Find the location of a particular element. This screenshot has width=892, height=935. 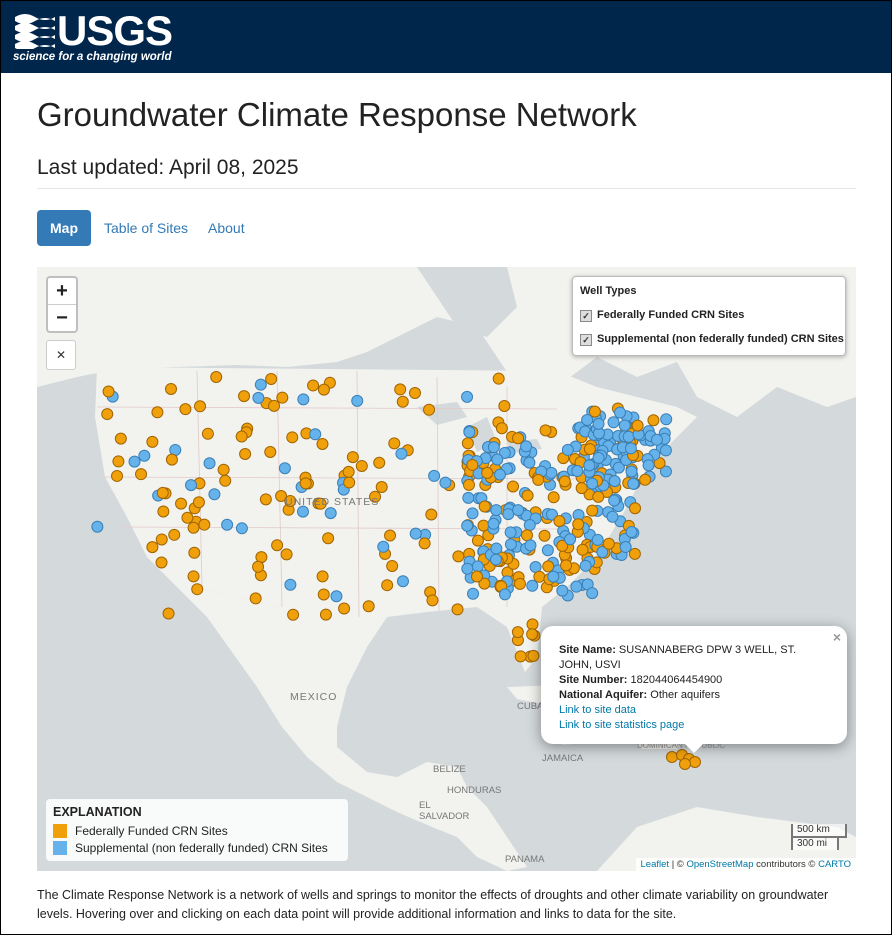

checkbox-federal: ✓ is located at coordinates (586, 316).